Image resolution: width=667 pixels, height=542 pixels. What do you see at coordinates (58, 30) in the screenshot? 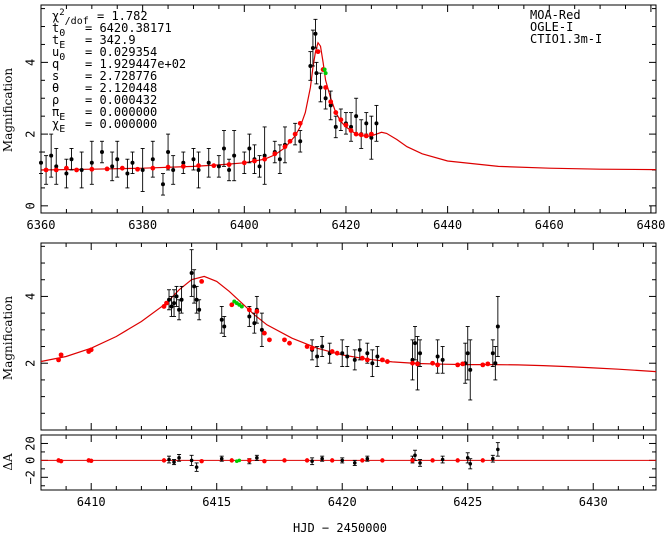
I see `param-name: t0` at bounding box center [58, 30].